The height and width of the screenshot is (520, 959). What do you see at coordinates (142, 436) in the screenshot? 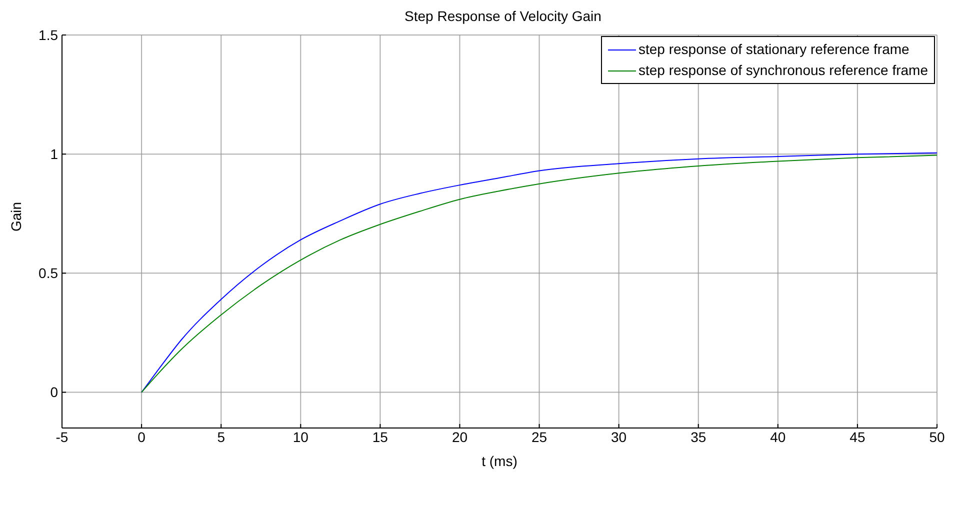
I see `x-tick-label: 0` at bounding box center [142, 436].